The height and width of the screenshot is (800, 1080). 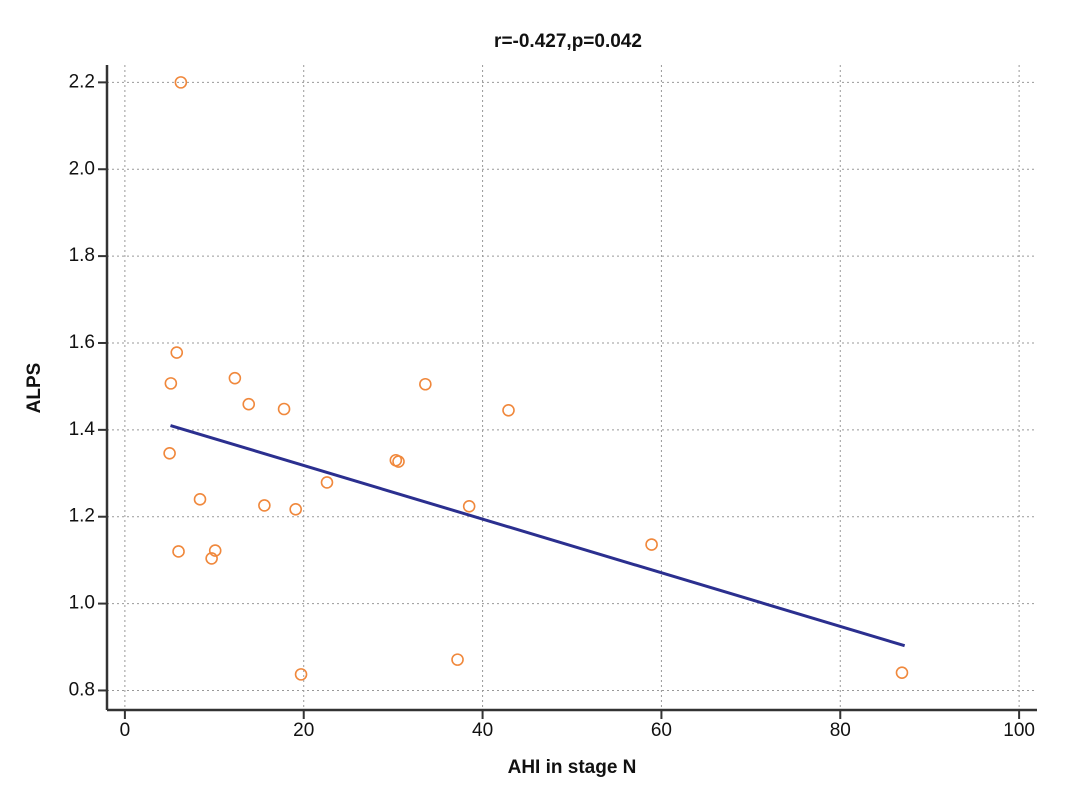 I want to click on x-tick-label: 0, so click(x=125, y=730).